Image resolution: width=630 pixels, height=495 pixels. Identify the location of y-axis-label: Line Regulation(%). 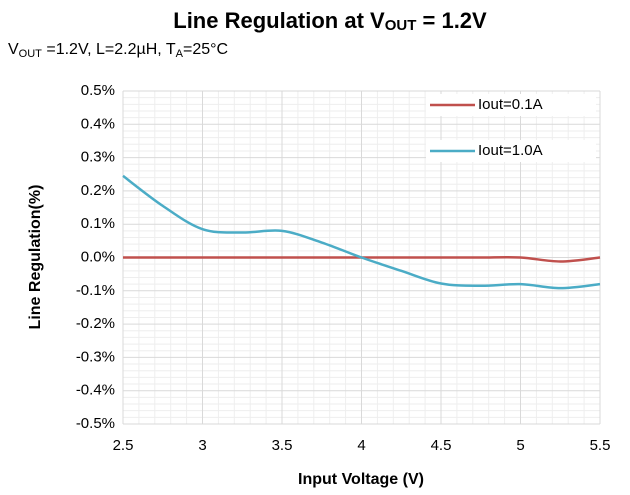
(35, 257).